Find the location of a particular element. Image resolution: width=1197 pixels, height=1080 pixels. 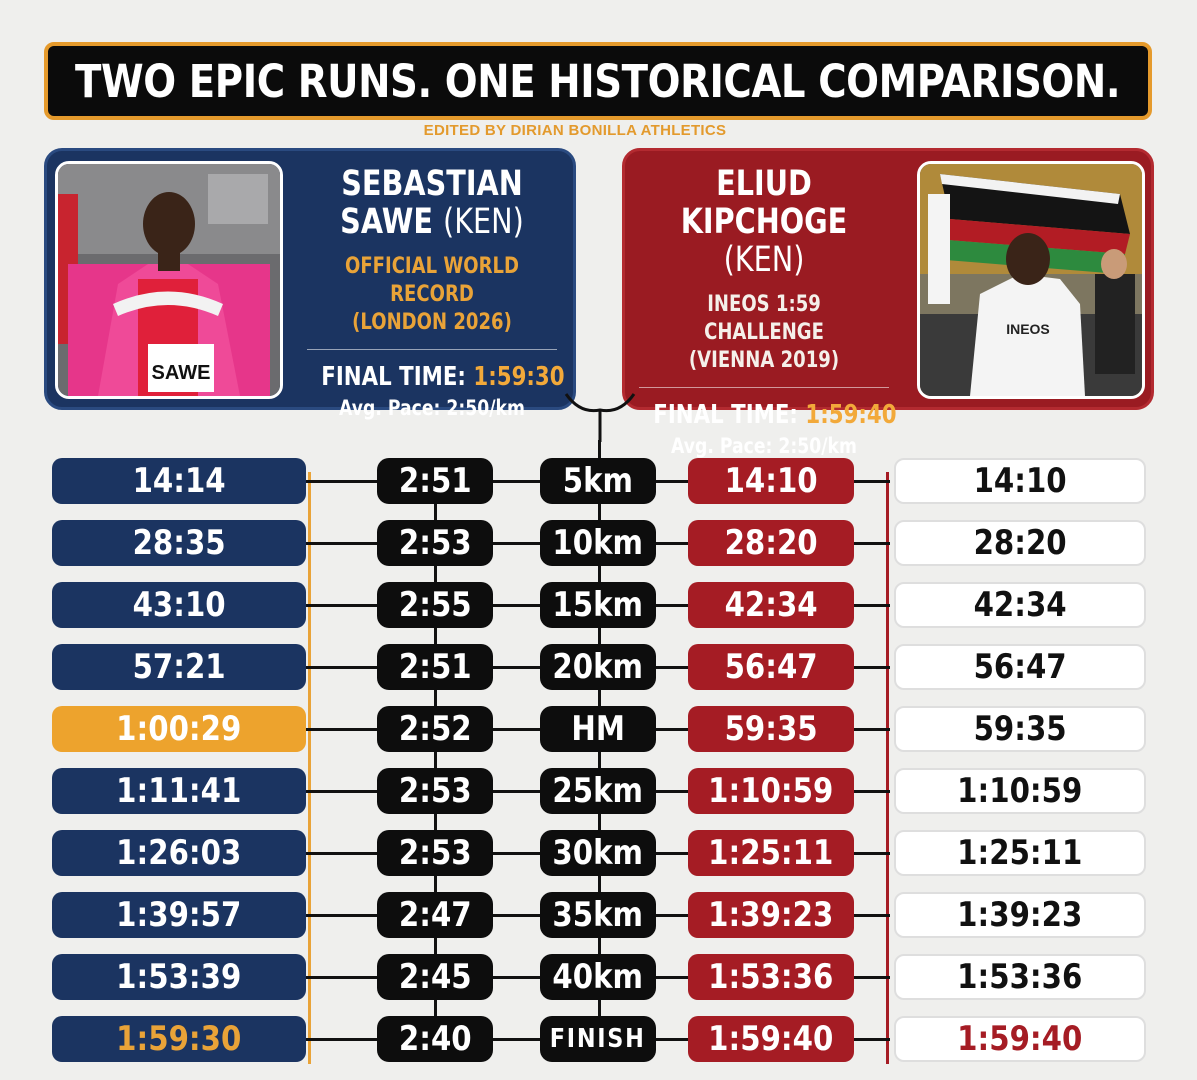

kipchoge-split-secondary-text: 42:34 is located at coordinates (1020, 605).